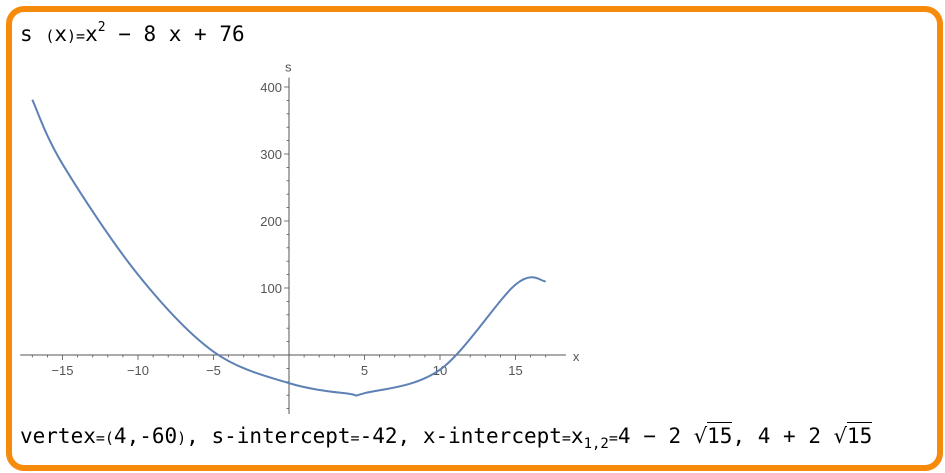 The height and width of the screenshot is (473, 945). I want to click on vertex-open: (, so click(109, 438).